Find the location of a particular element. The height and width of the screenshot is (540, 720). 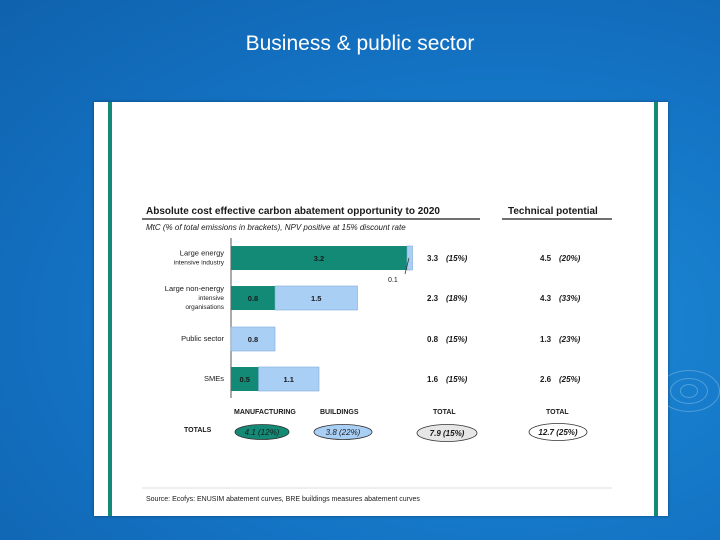

slide-title: Business & public sector is located at coordinates (360, 43).